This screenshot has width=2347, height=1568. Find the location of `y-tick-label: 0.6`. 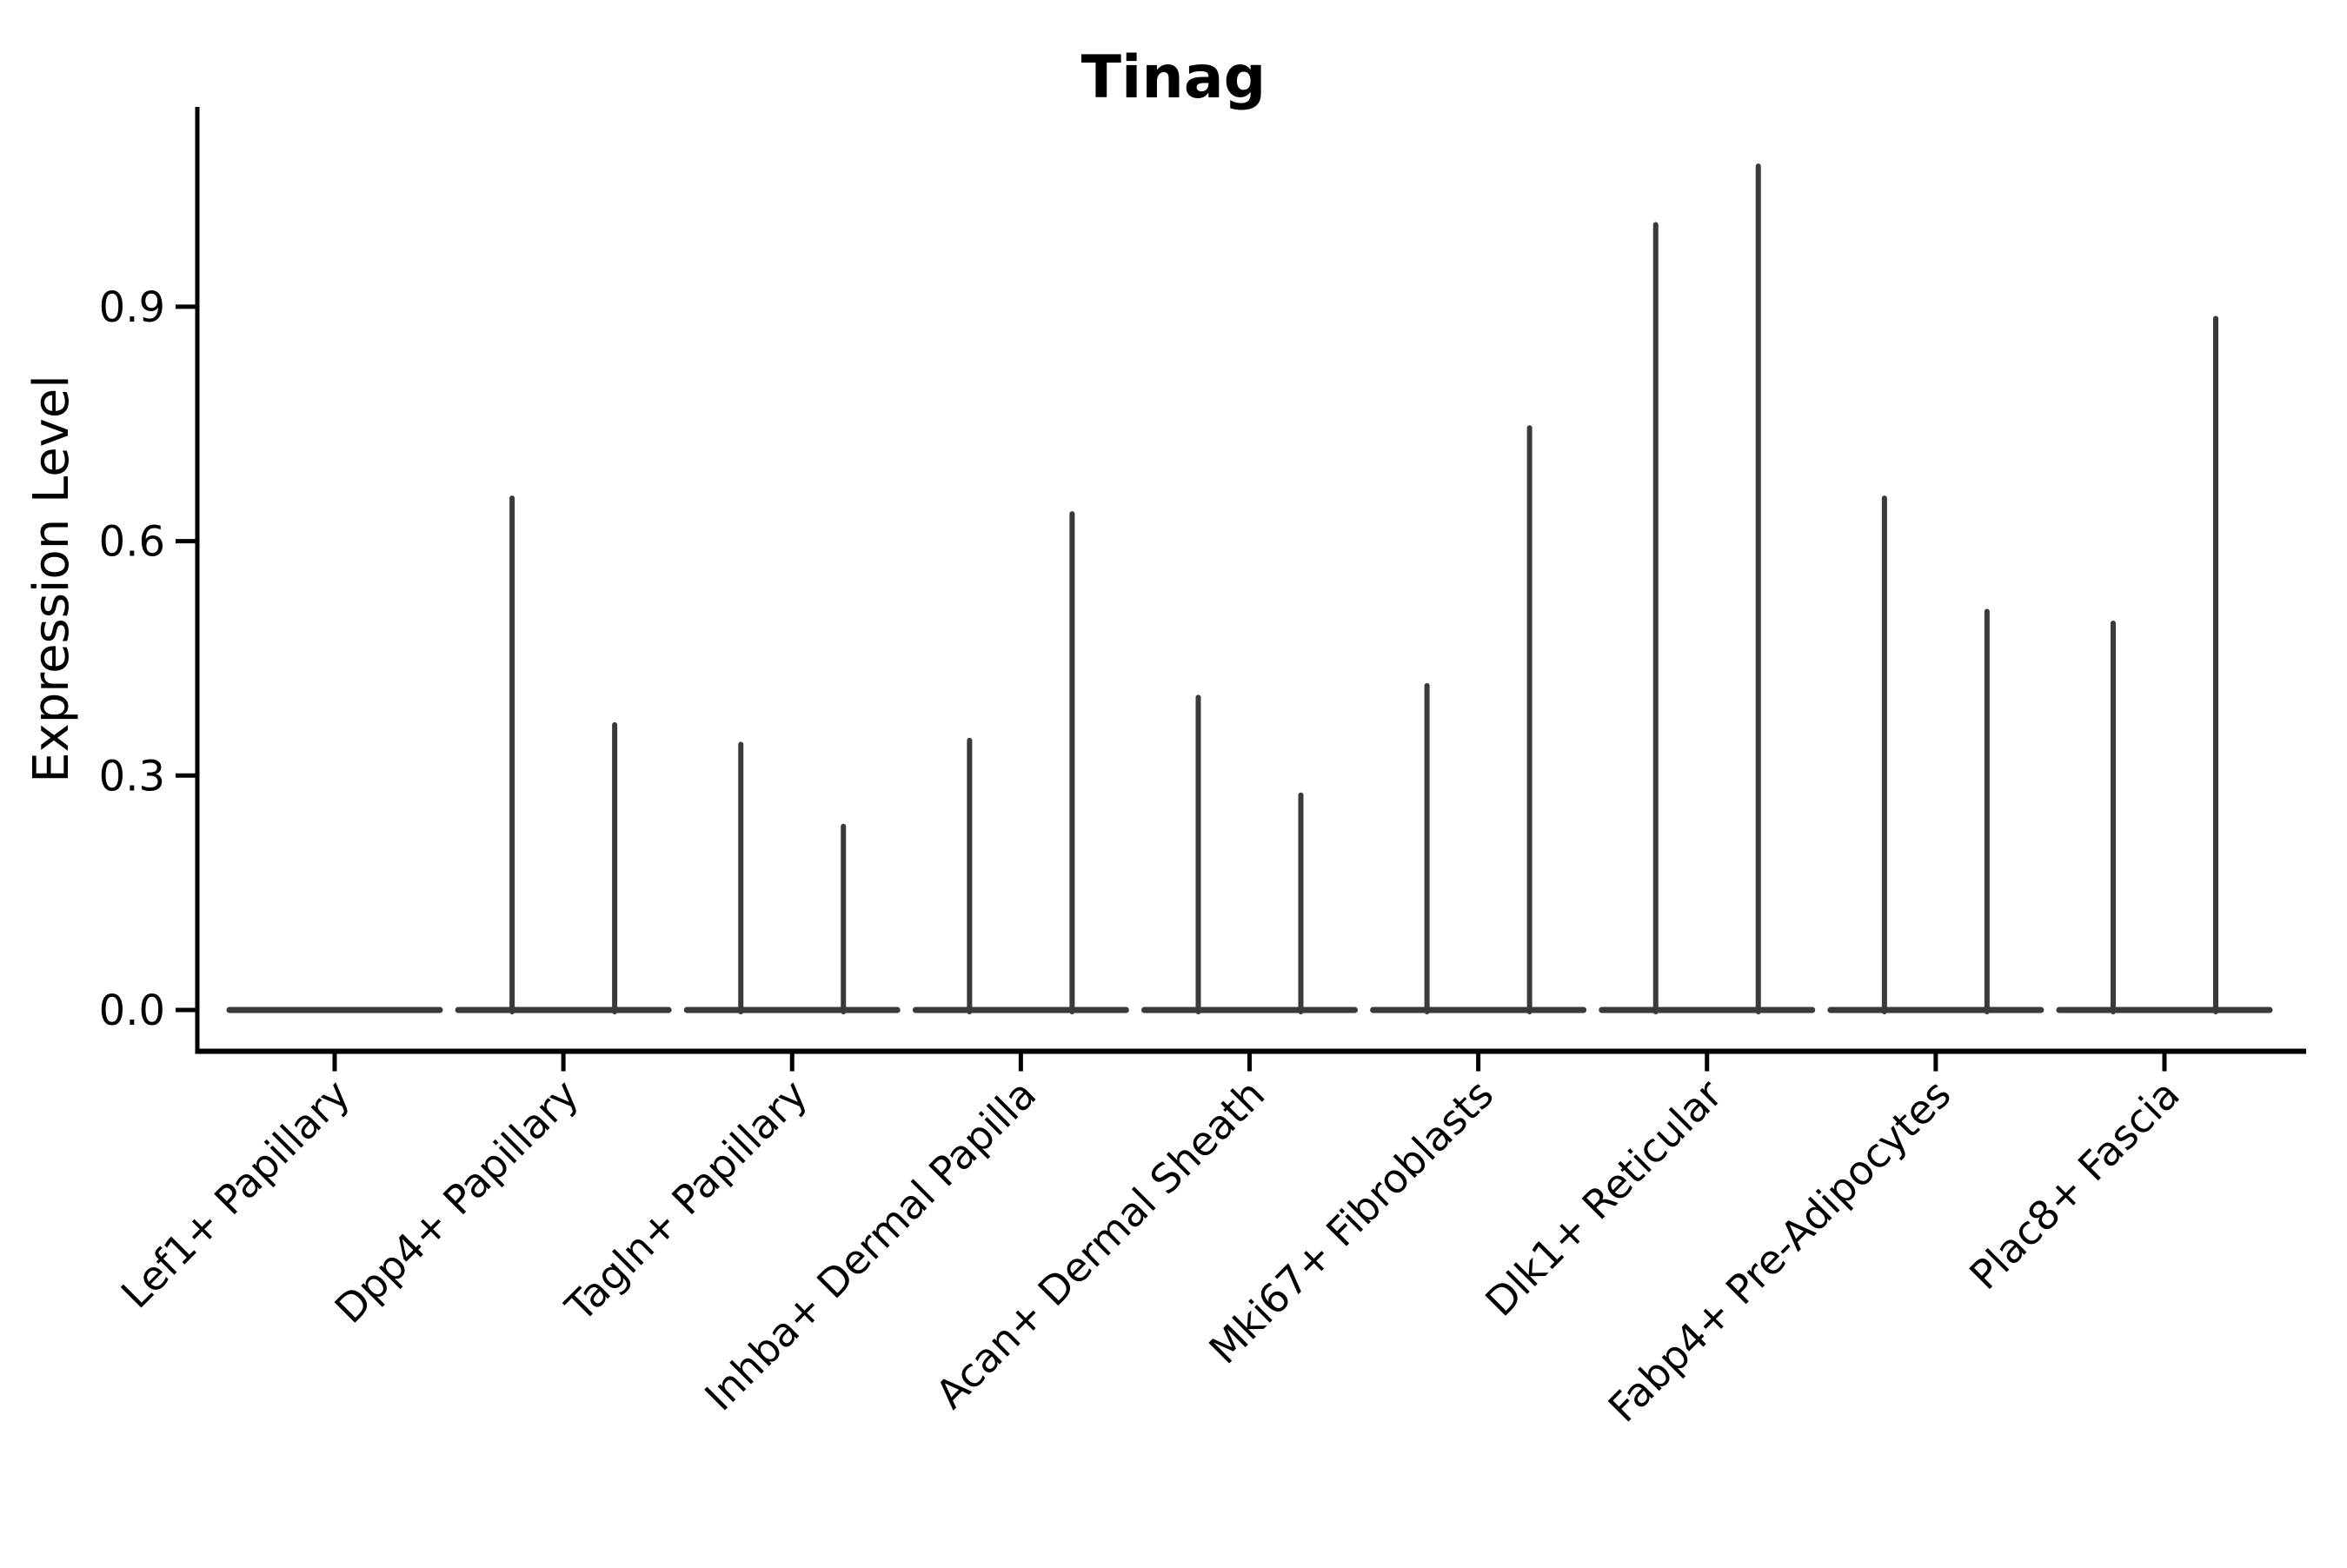

y-tick-label: 0.6 is located at coordinates (132, 542).